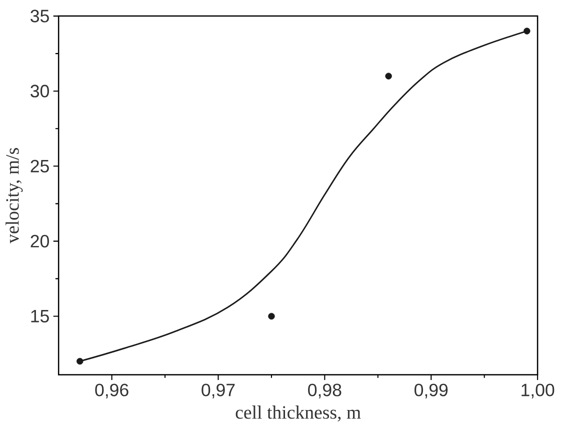 The width and height of the screenshot is (573, 428). I want to click on y-tick-label: 20, so click(39, 241).